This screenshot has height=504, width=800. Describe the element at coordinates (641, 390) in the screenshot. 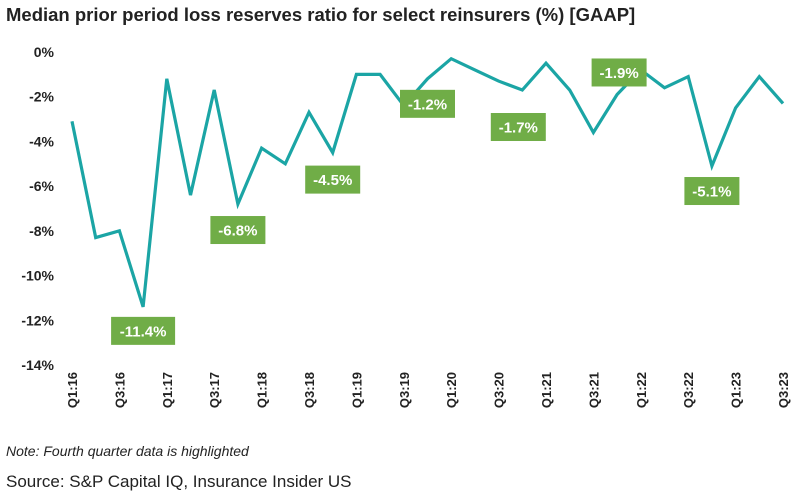

I see `x-tick-label: Q1:22` at that location.